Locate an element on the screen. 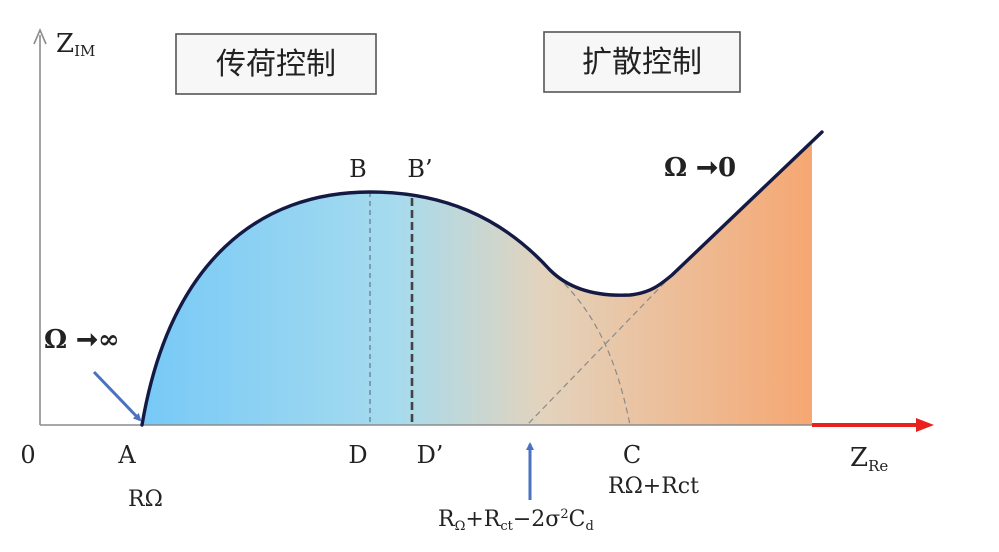 The image size is (999, 552). y-axis-label: ZIM is located at coordinates (75, 44).